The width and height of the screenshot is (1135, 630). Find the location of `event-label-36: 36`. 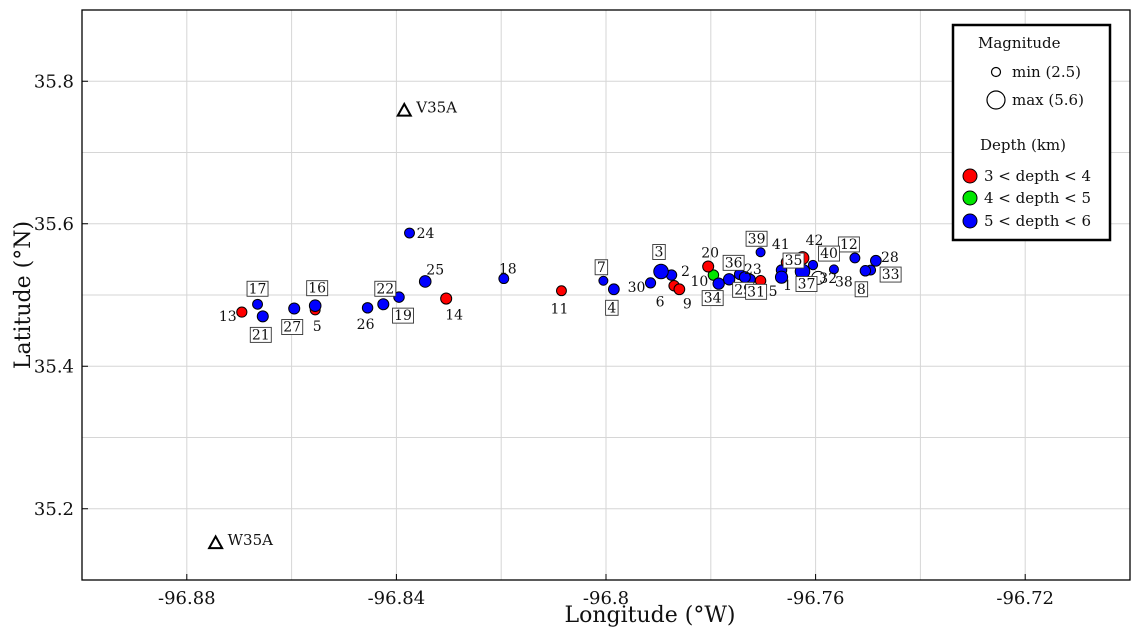

event-label-36: 36 is located at coordinates (734, 263).